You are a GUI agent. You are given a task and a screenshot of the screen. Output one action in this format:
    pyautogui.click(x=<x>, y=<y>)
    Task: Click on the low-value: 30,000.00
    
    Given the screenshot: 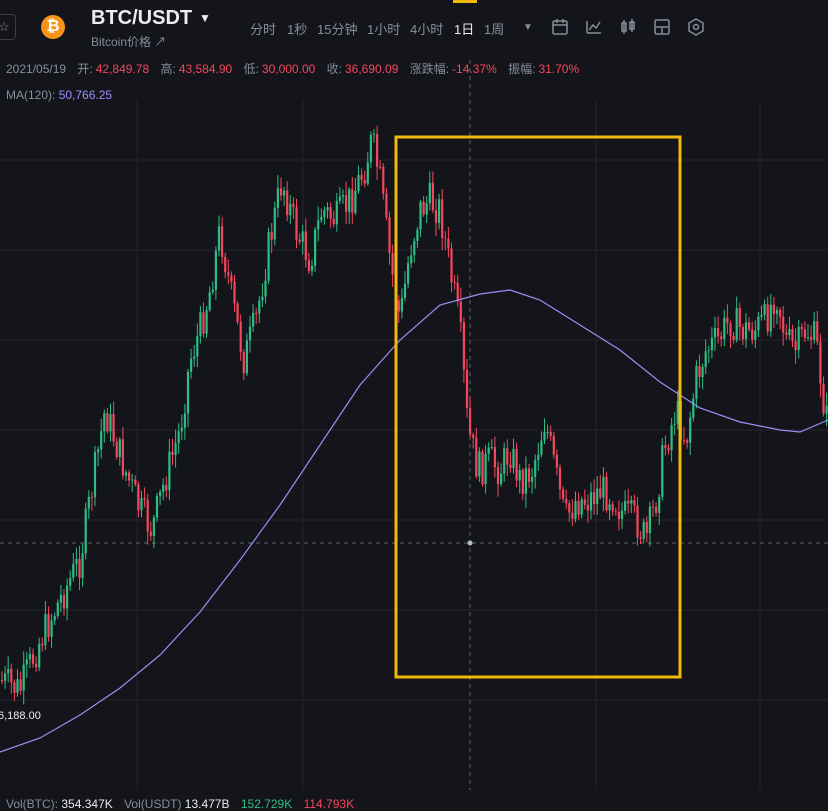 What is the action you would take?
    pyautogui.click(x=288, y=69)
    